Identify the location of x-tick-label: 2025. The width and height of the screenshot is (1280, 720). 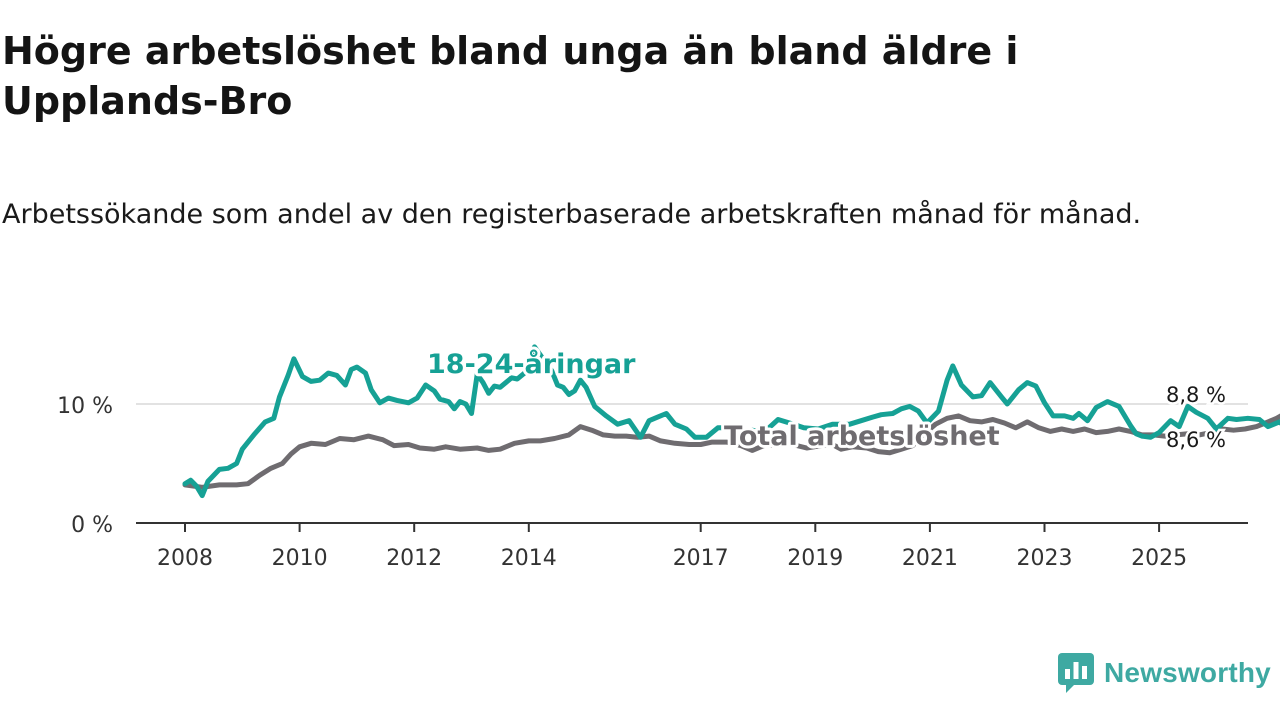
(1159, 558).